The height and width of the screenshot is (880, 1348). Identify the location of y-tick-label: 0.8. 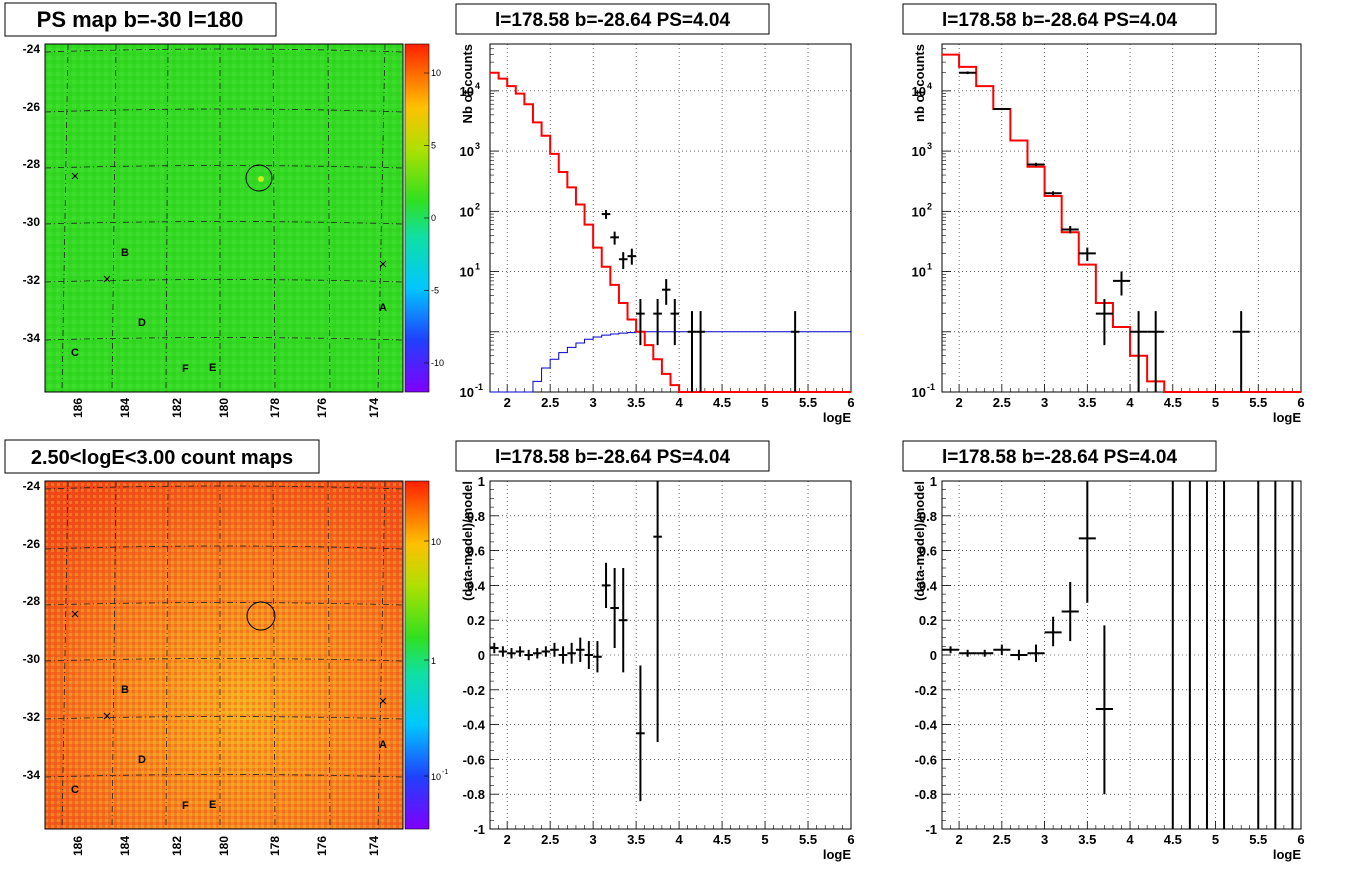
(476, 516).